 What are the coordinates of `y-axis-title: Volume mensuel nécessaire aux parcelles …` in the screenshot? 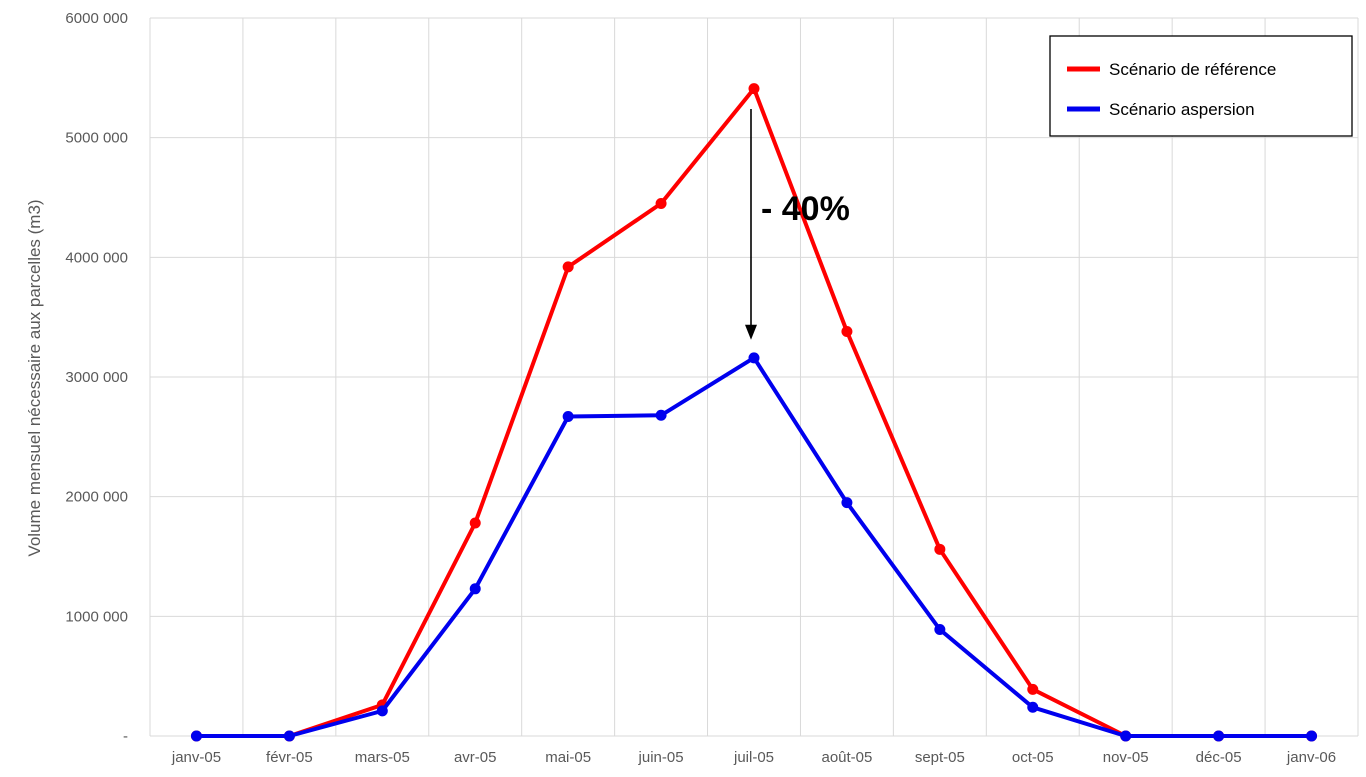 It's located at (34, 377).